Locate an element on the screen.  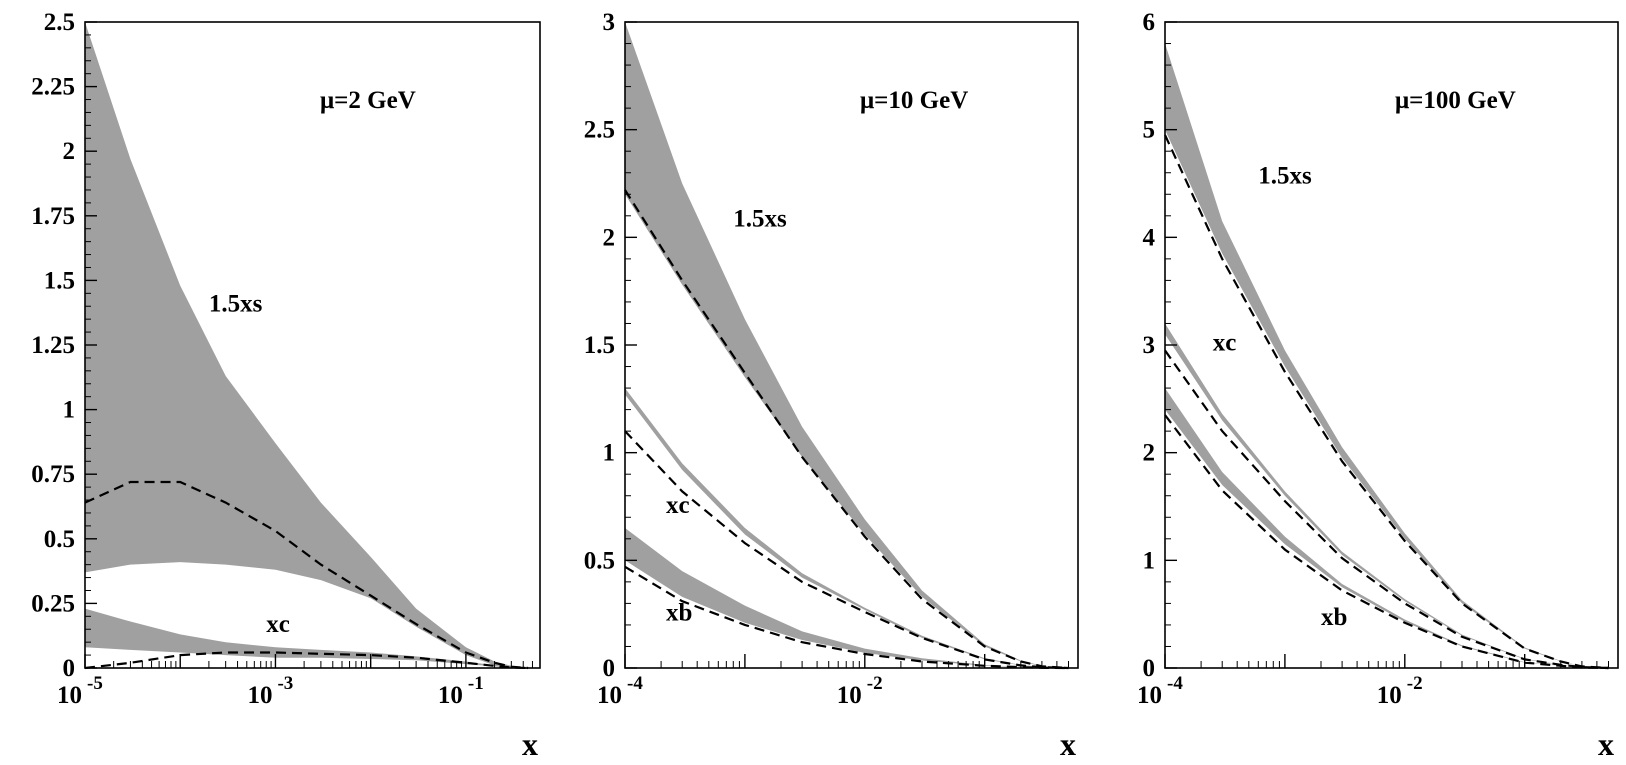
x-tick-exponent: -5 is located at coordinates (95, 683).